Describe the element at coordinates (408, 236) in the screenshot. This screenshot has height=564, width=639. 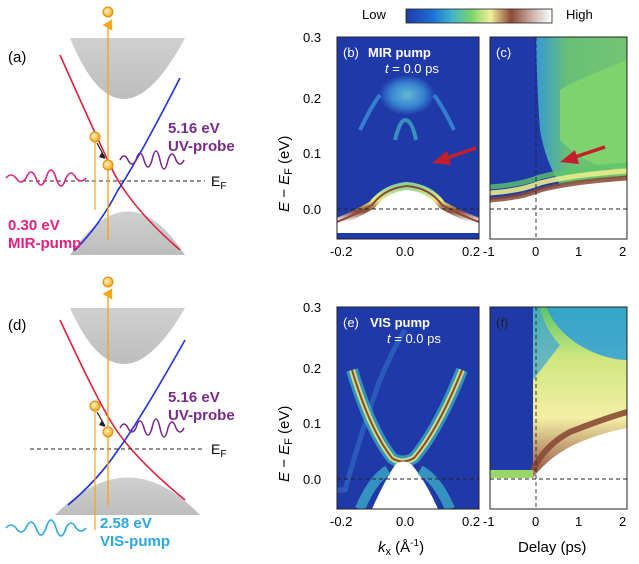
I see `panel-b-bottom-strip` at that location.